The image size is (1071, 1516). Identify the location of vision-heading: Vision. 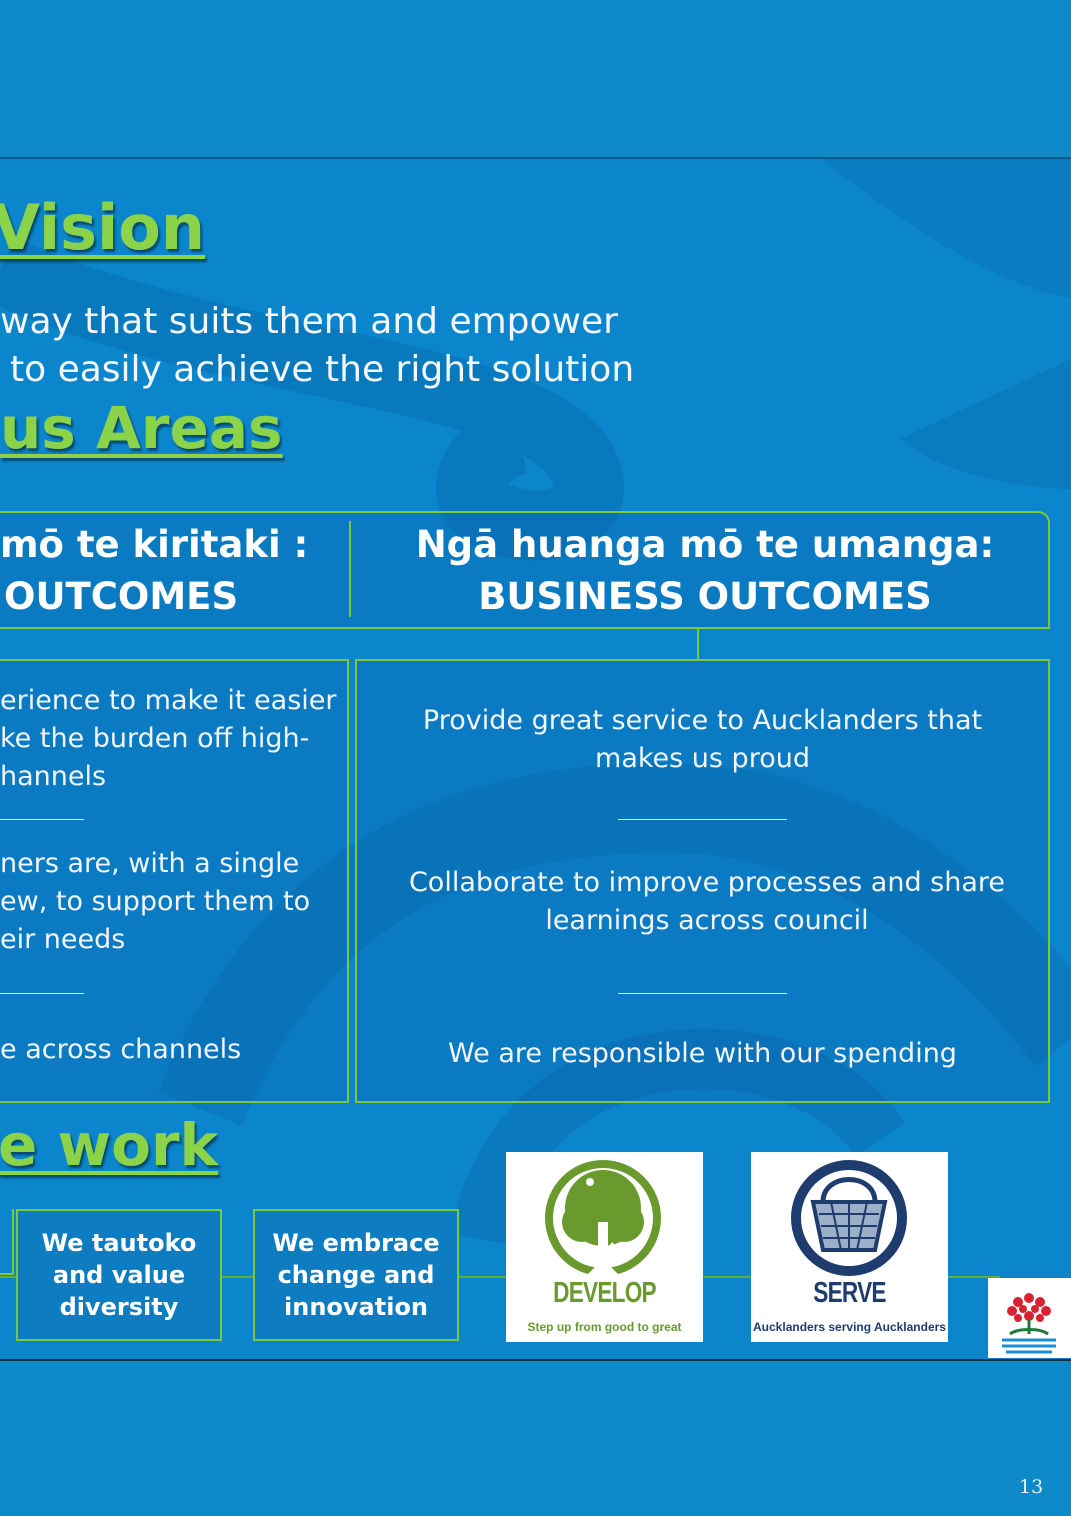
(103, 227).